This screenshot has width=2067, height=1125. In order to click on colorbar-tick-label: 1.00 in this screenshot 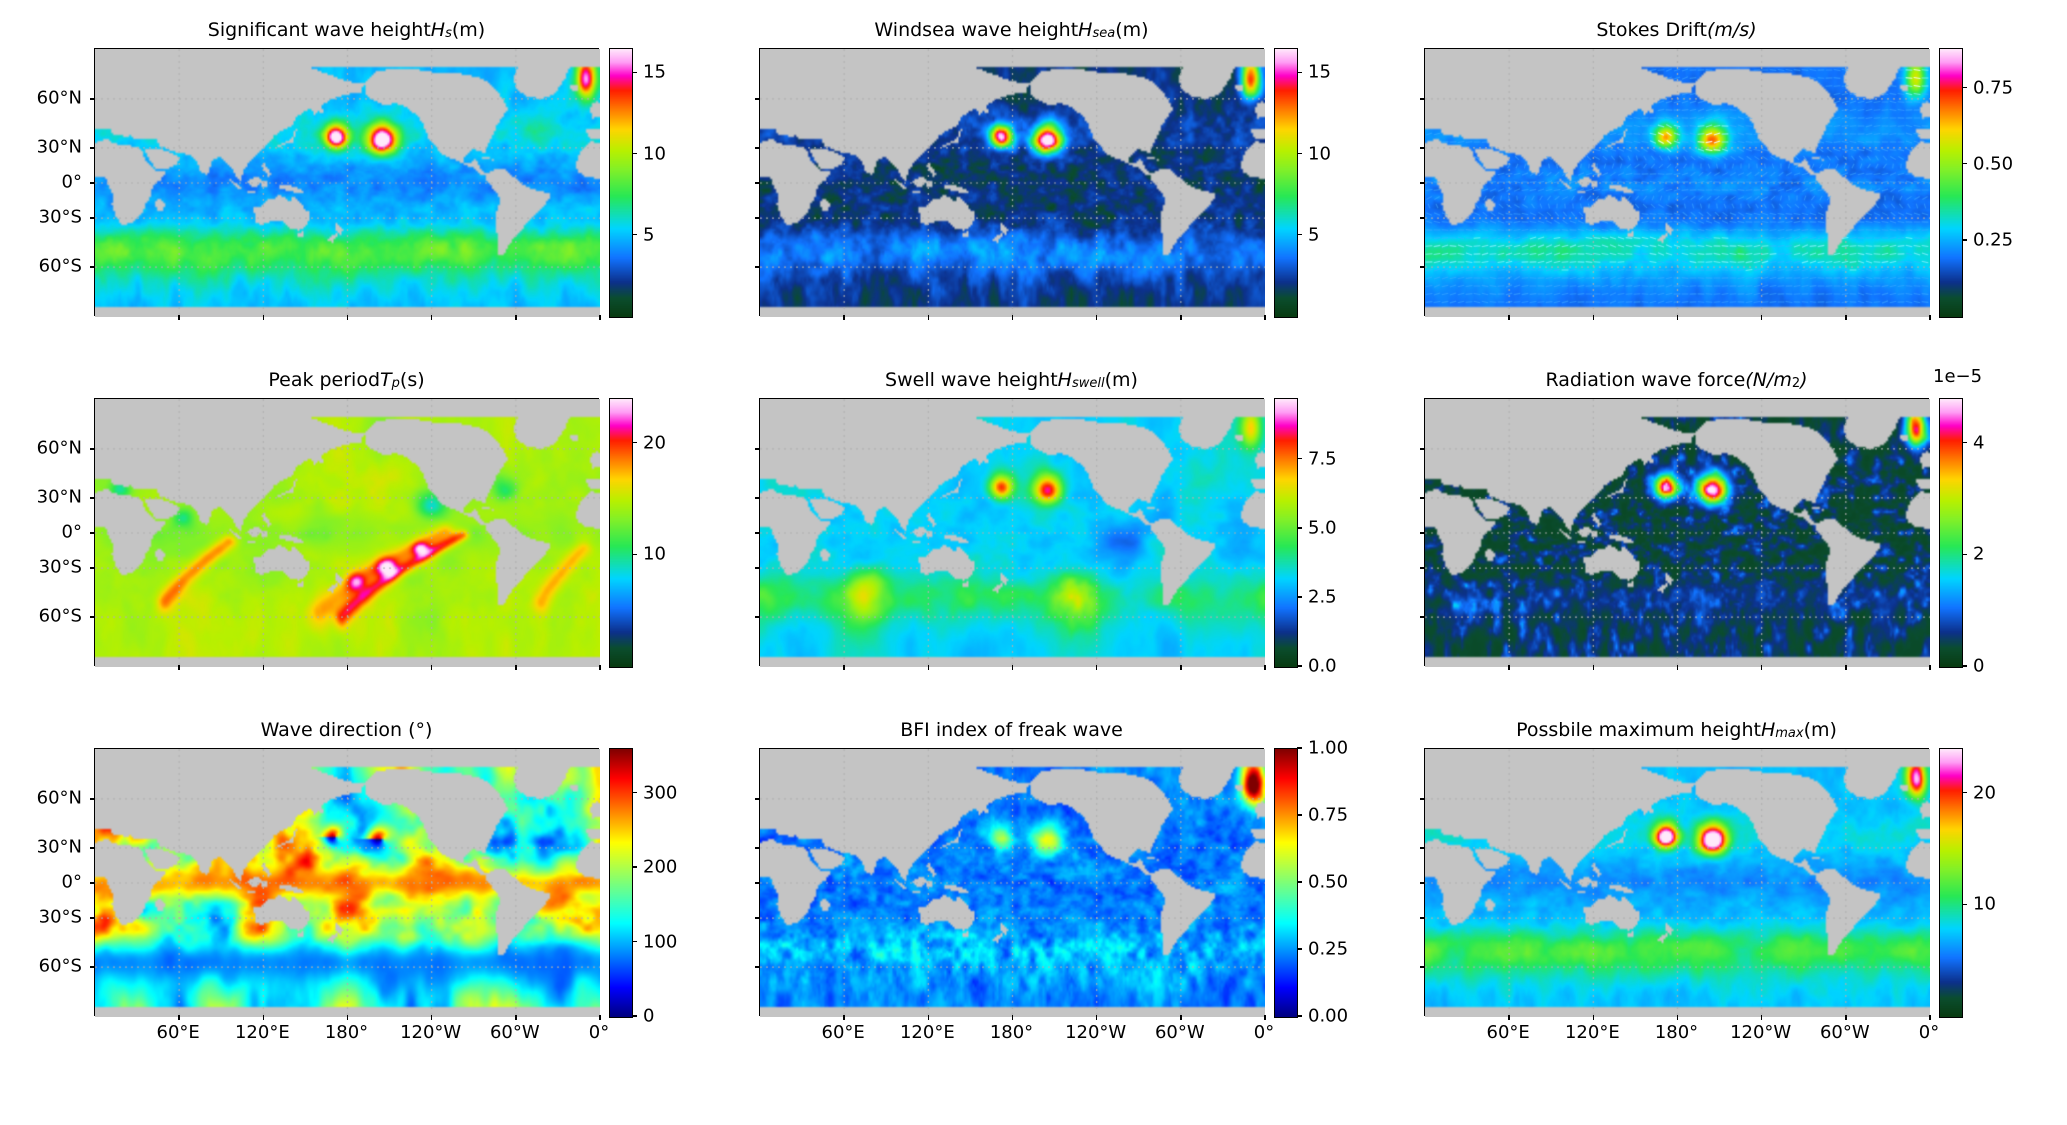, I will do `click(1328, 748)`.